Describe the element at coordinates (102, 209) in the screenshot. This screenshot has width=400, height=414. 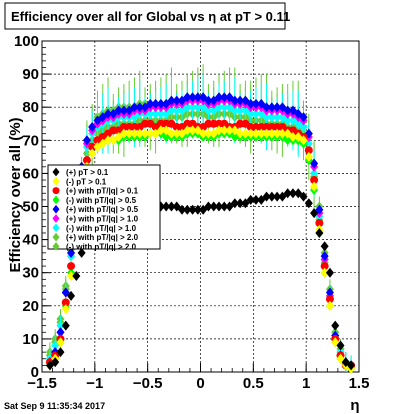
I see `legend-label: (+) with pT/|q| > 0.5` at that location.